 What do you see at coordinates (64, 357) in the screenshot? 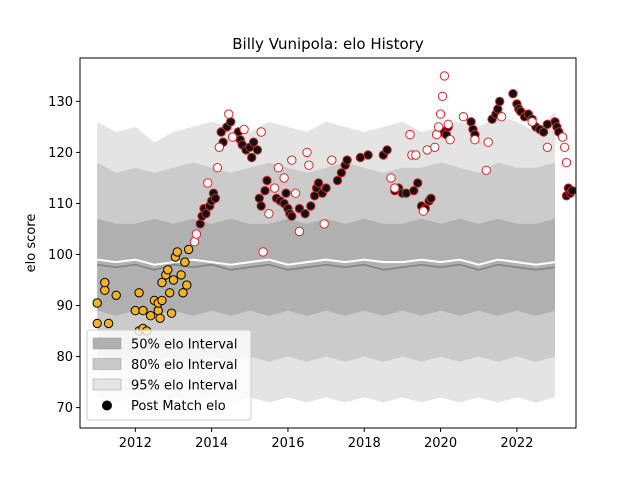
I see `y-tick-label: 80` at bounding box center [64, 357].